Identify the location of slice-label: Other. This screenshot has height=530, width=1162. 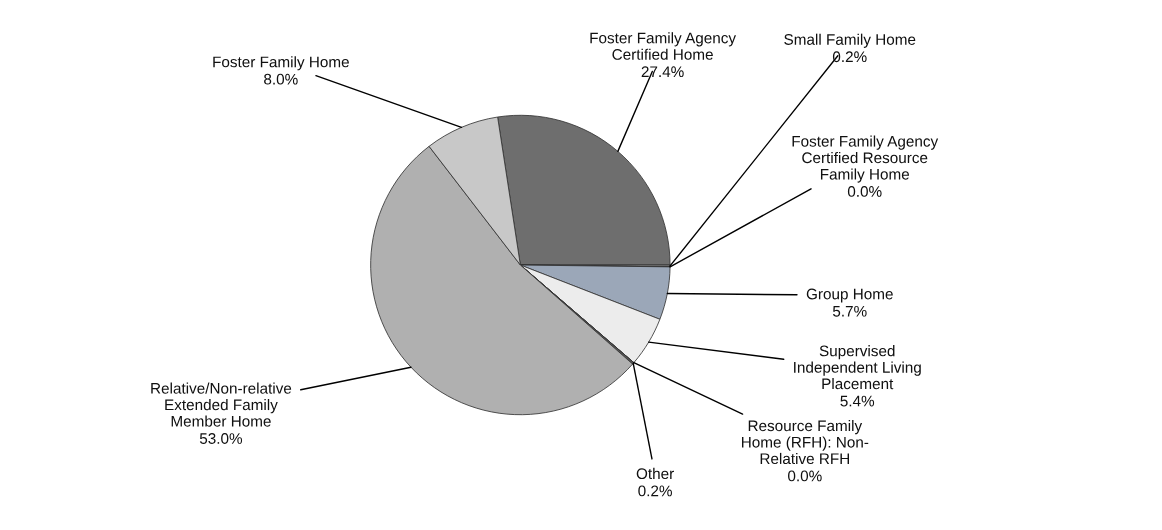
(655, 473).